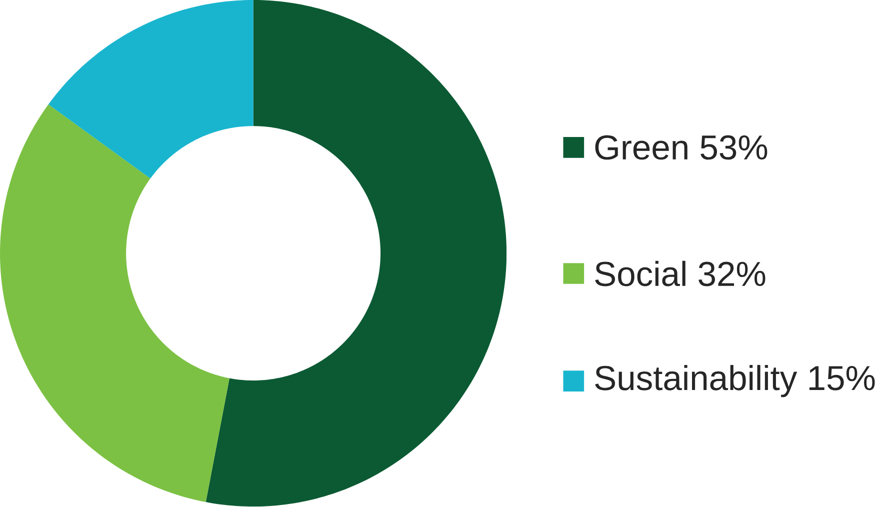  What do you see at coordinates (734, 147) in the screenshot?
I see `data-label: 53%` at bounding box center [734, 147].